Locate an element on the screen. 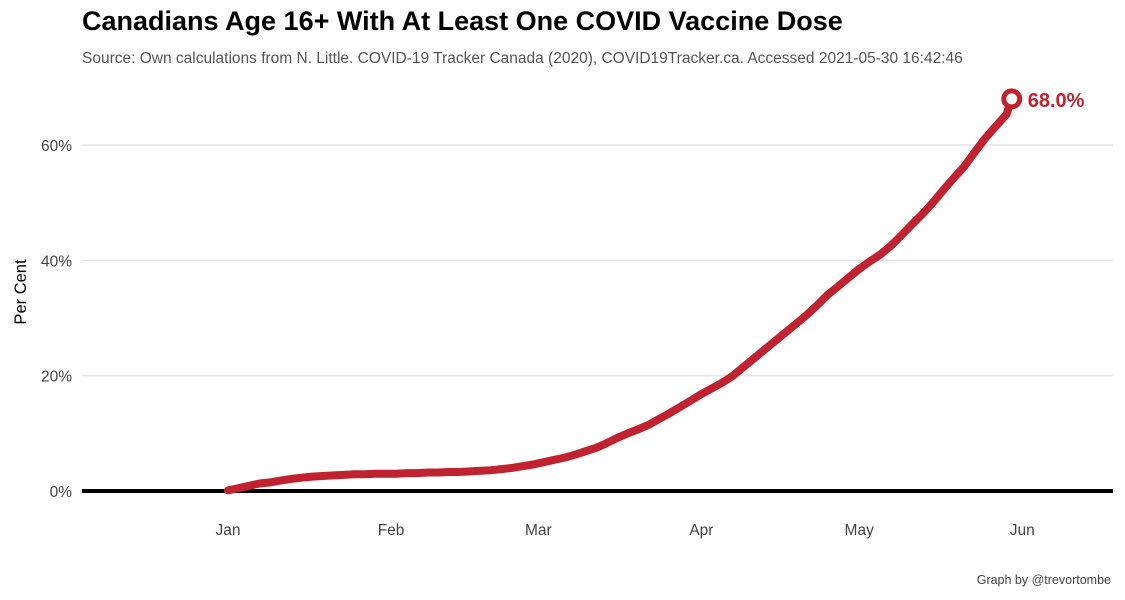 The image size is (1125, 600). x-tick-label: Mar is located at coordinates (538, 530).